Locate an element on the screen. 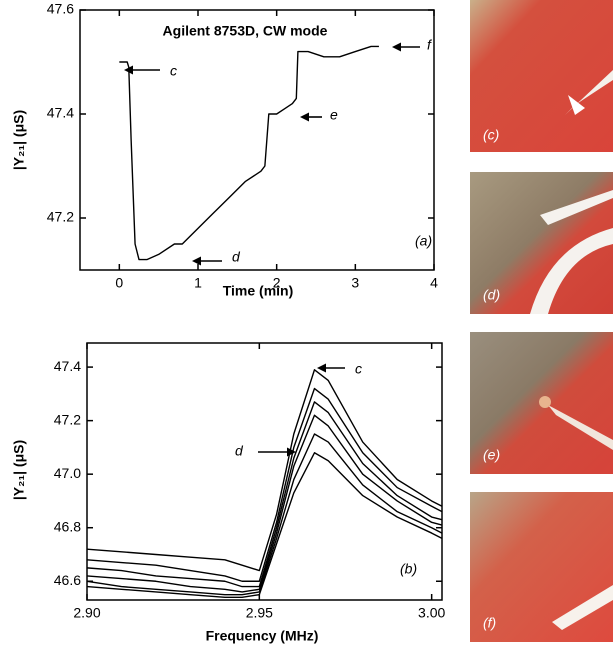 This screenshot has height=650, width=613. y-tick-label: 47.6 is located at coordinates (60, 9).